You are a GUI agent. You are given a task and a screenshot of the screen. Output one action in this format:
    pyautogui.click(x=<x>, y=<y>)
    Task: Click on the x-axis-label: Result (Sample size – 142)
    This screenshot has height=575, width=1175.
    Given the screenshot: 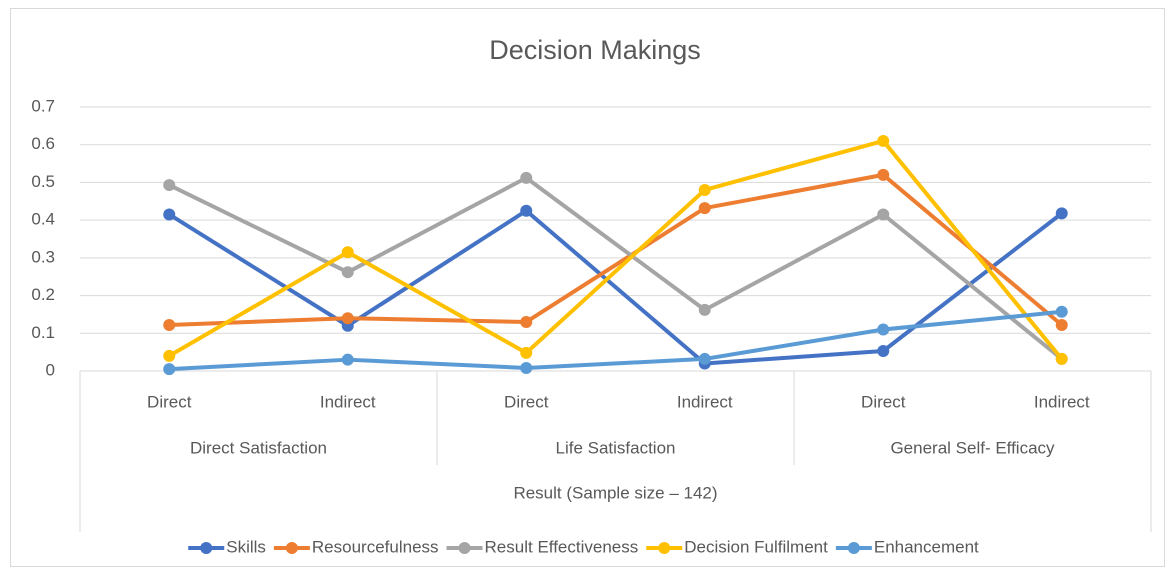 What is the action you would take?
    pyautogui.click(x=615, y=492)
    